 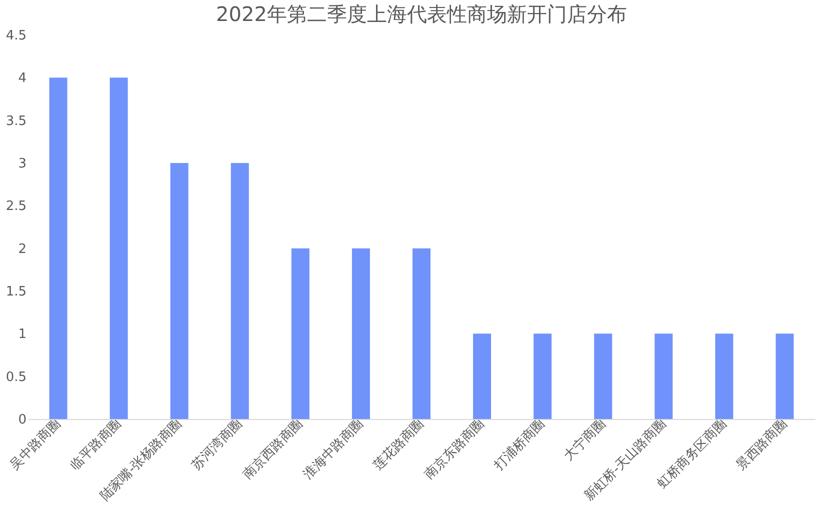 What do you see at coordinates (22, 78) in the screenshot?
I see `y-tick-label: 4` at bounding box center [22, 78].